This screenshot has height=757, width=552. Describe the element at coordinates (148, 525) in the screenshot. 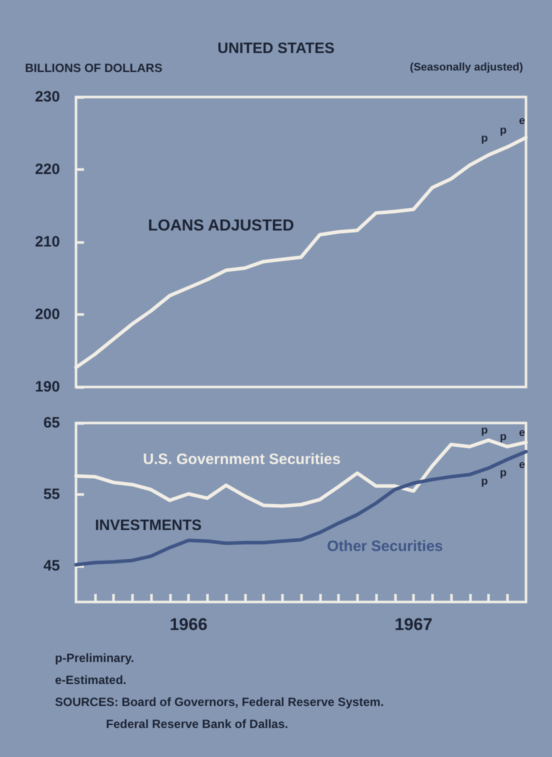

I see `text: INVESTMENTS` at that location.